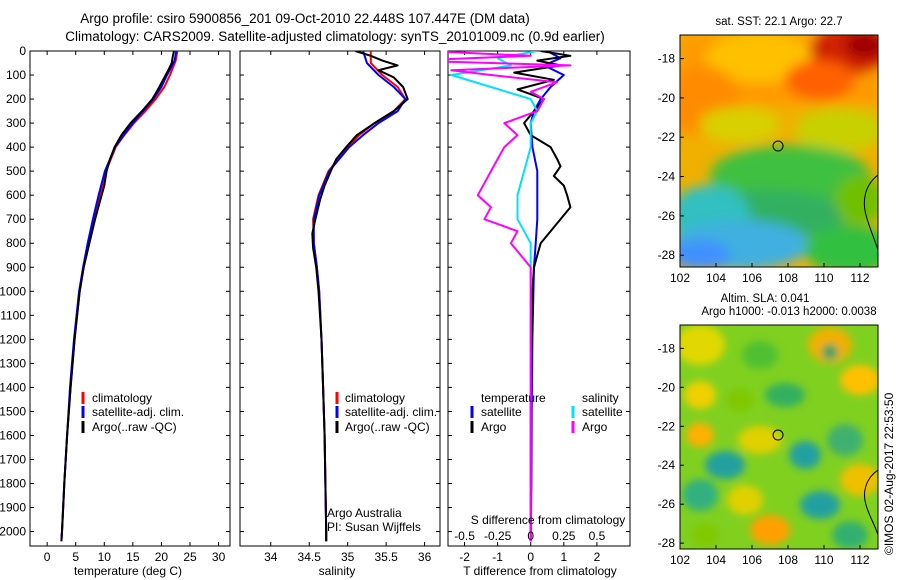  Describe the element at coordinates (13, 508) in the screenshot. I see `y-tick-label: 1900` at that location.